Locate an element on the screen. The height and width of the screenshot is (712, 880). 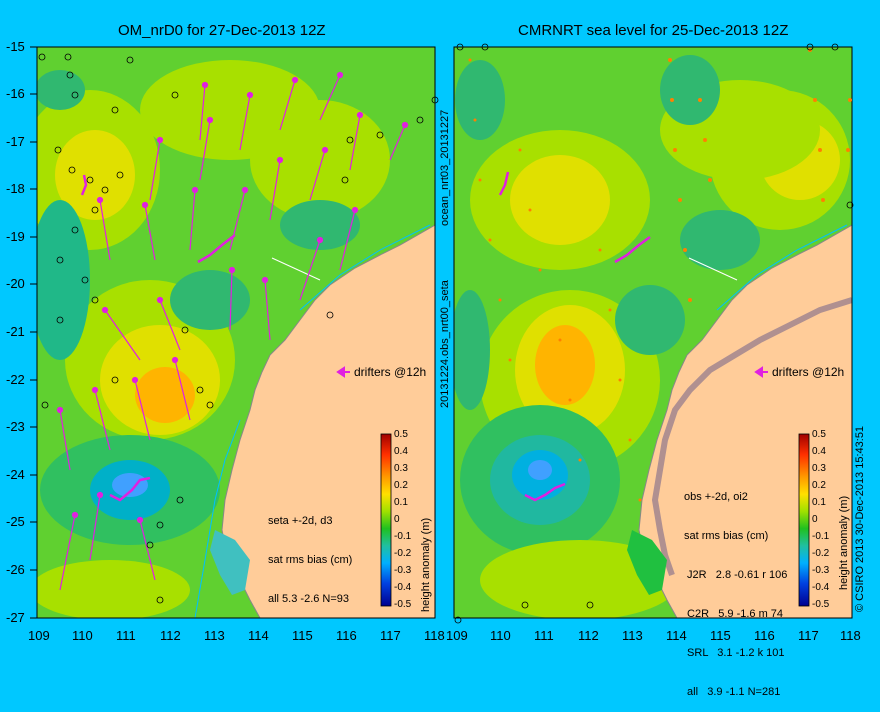
left-drifter-legend: drifters @12h is located at coordinates (390, 372).